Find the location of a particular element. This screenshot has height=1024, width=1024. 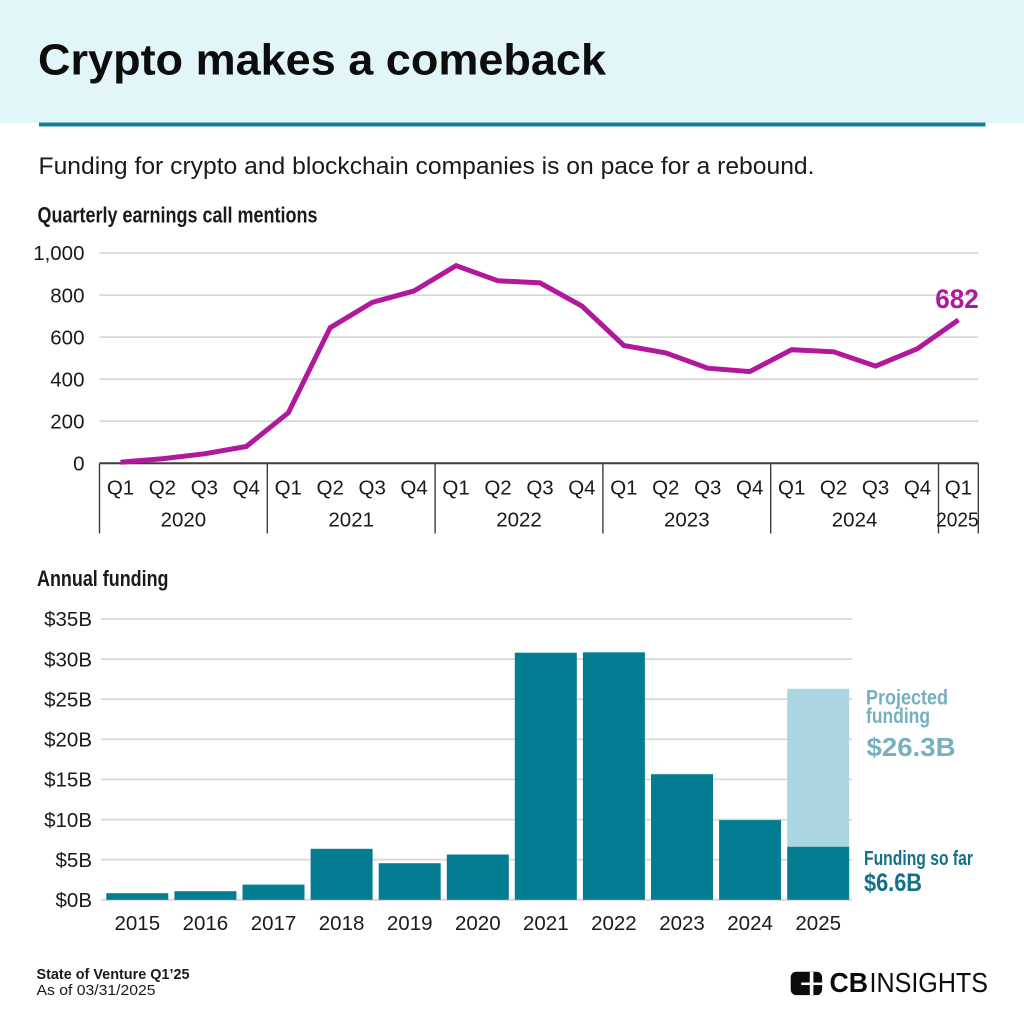

svg-text: $6.6B is located at coordinates (893, 883).